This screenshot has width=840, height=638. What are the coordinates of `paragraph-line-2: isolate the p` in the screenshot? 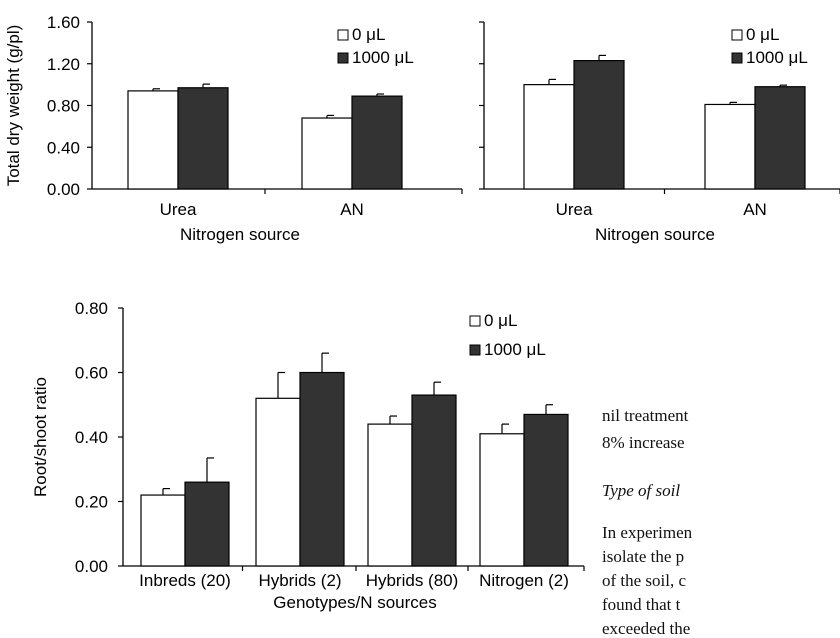 It's located at (643, 556).